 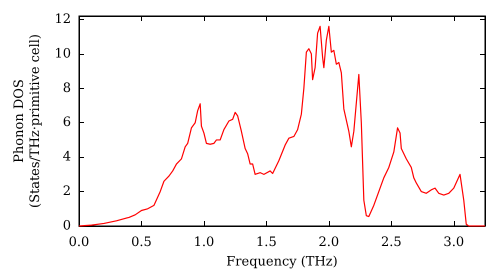 What do you see at coordinates (28, 121) in the screenshot?
I see `y-axis-title: Phonon DOS (States/THz·primitive cell)` at bounding box center [28, 121].